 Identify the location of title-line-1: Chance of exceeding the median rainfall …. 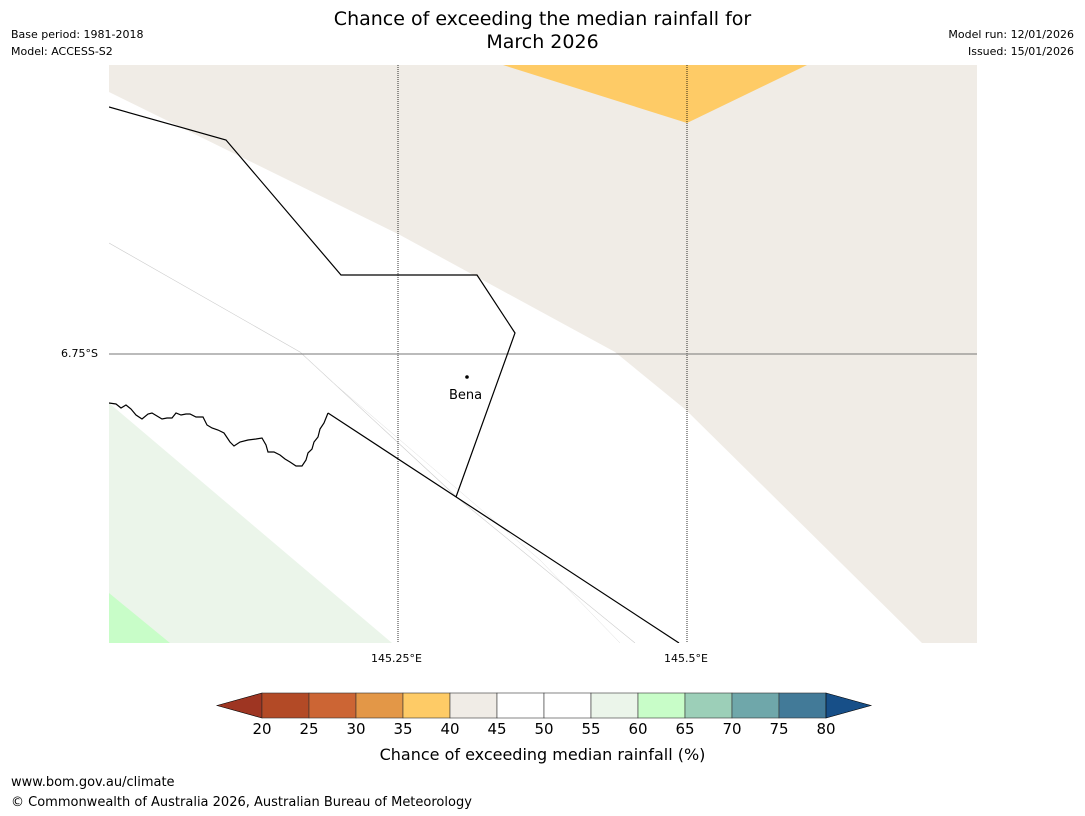
(542, 19).